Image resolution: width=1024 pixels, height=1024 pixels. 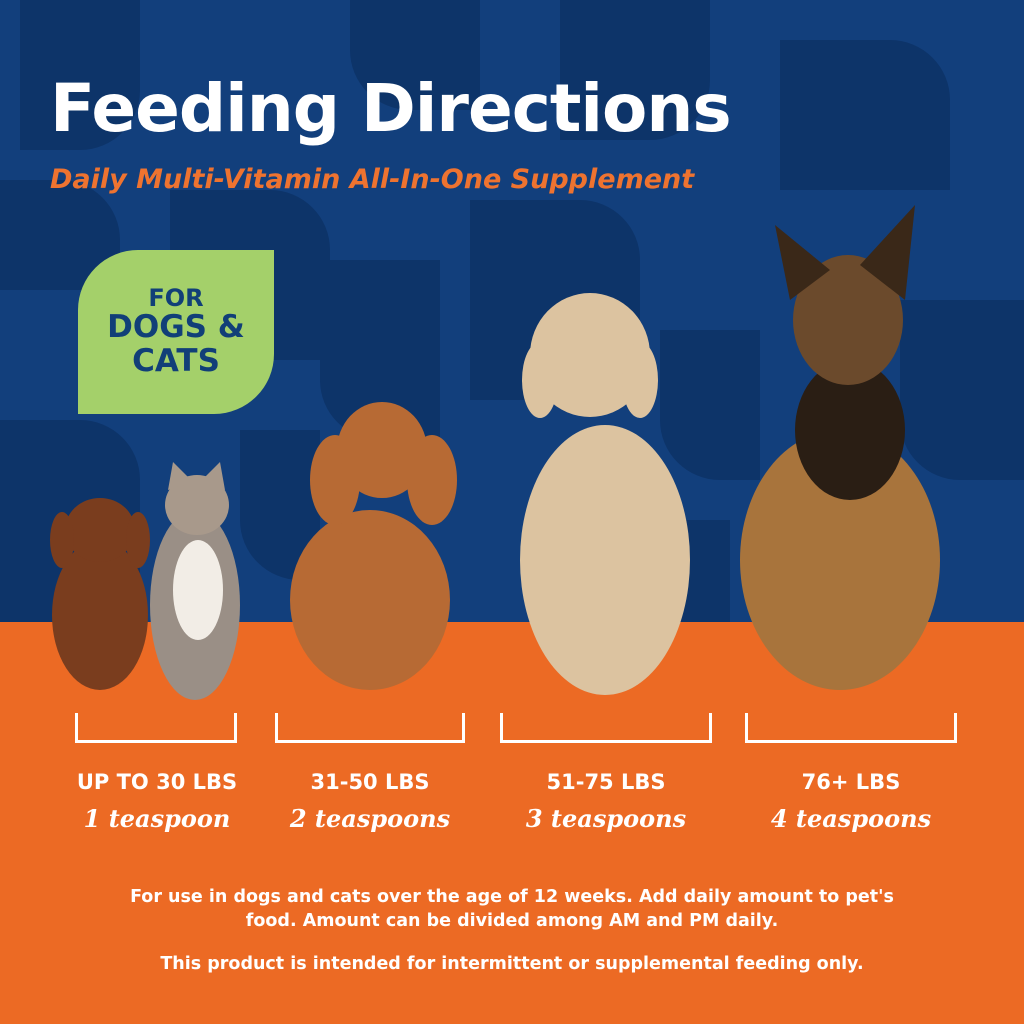 I want to click on dose-amount: 1 teaspoon, so click(x=157, y=818).